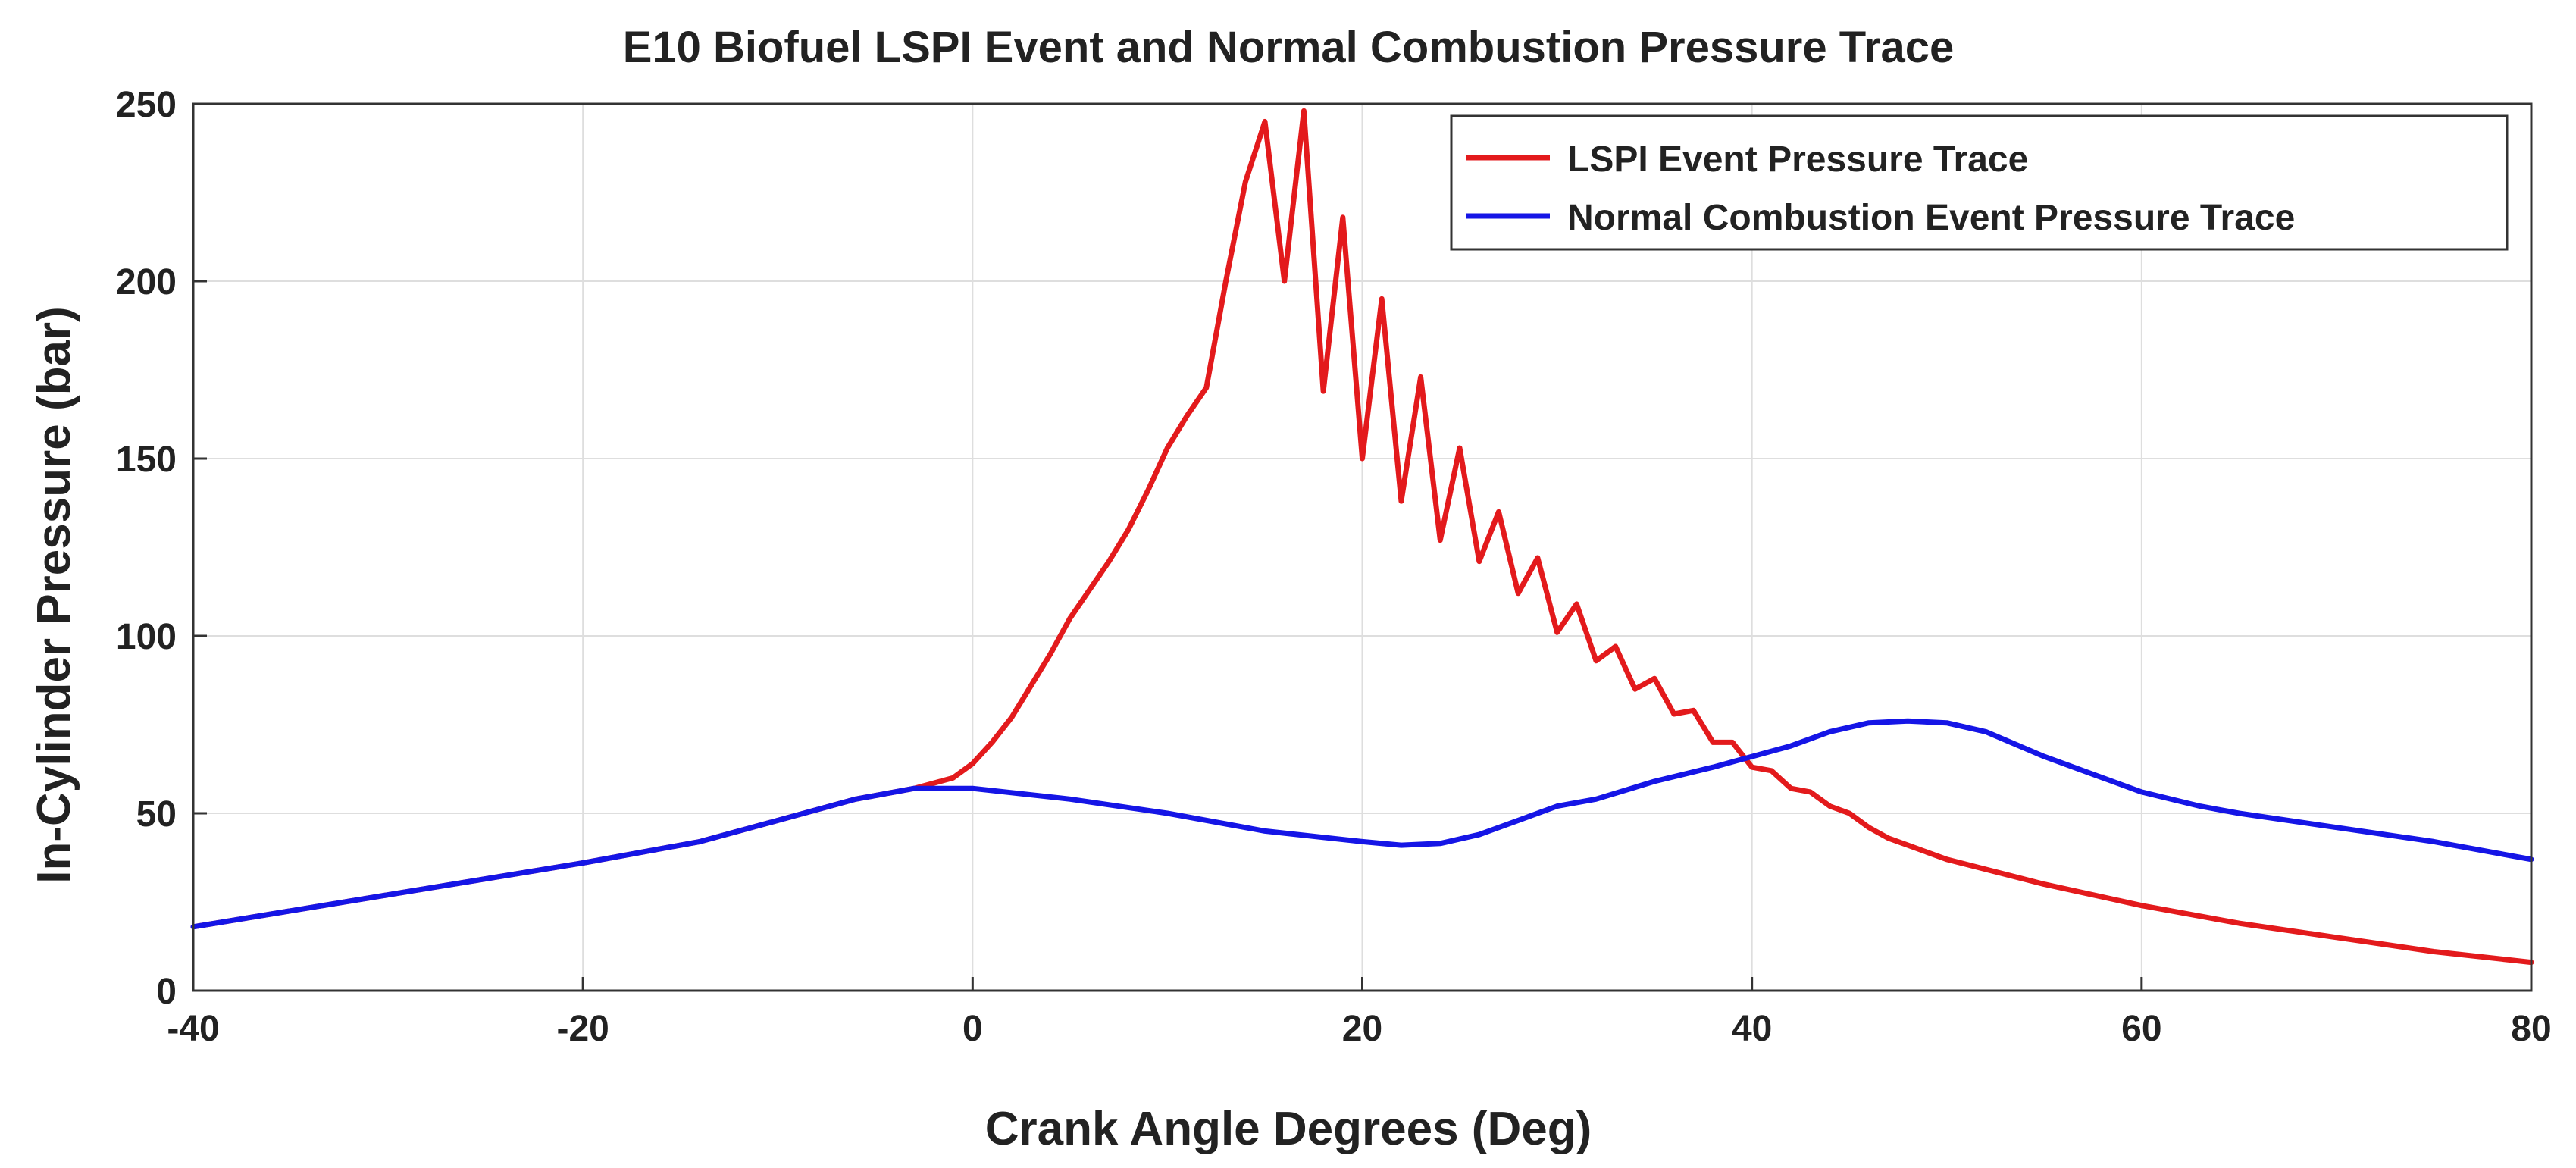 Image resolution: width=2576 pixels, height=1168 pixels. Describe the element at coordinates (147, 105) in the screenshot. I see `y-tick-label: 250` at that location.